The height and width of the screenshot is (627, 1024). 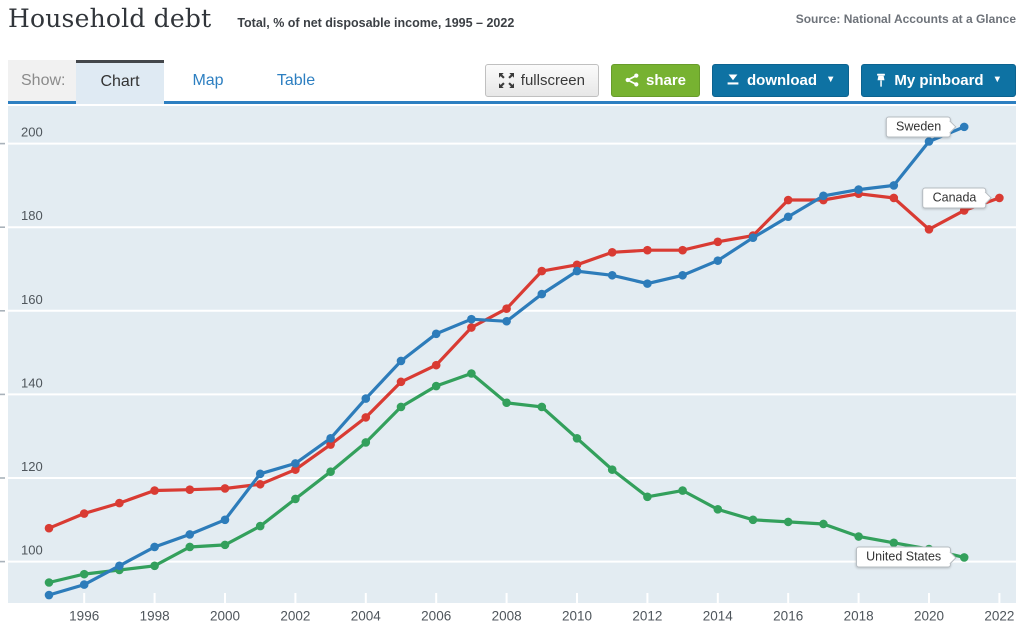 I want to click on united-states-point-2002, so click(x=295, y=499).